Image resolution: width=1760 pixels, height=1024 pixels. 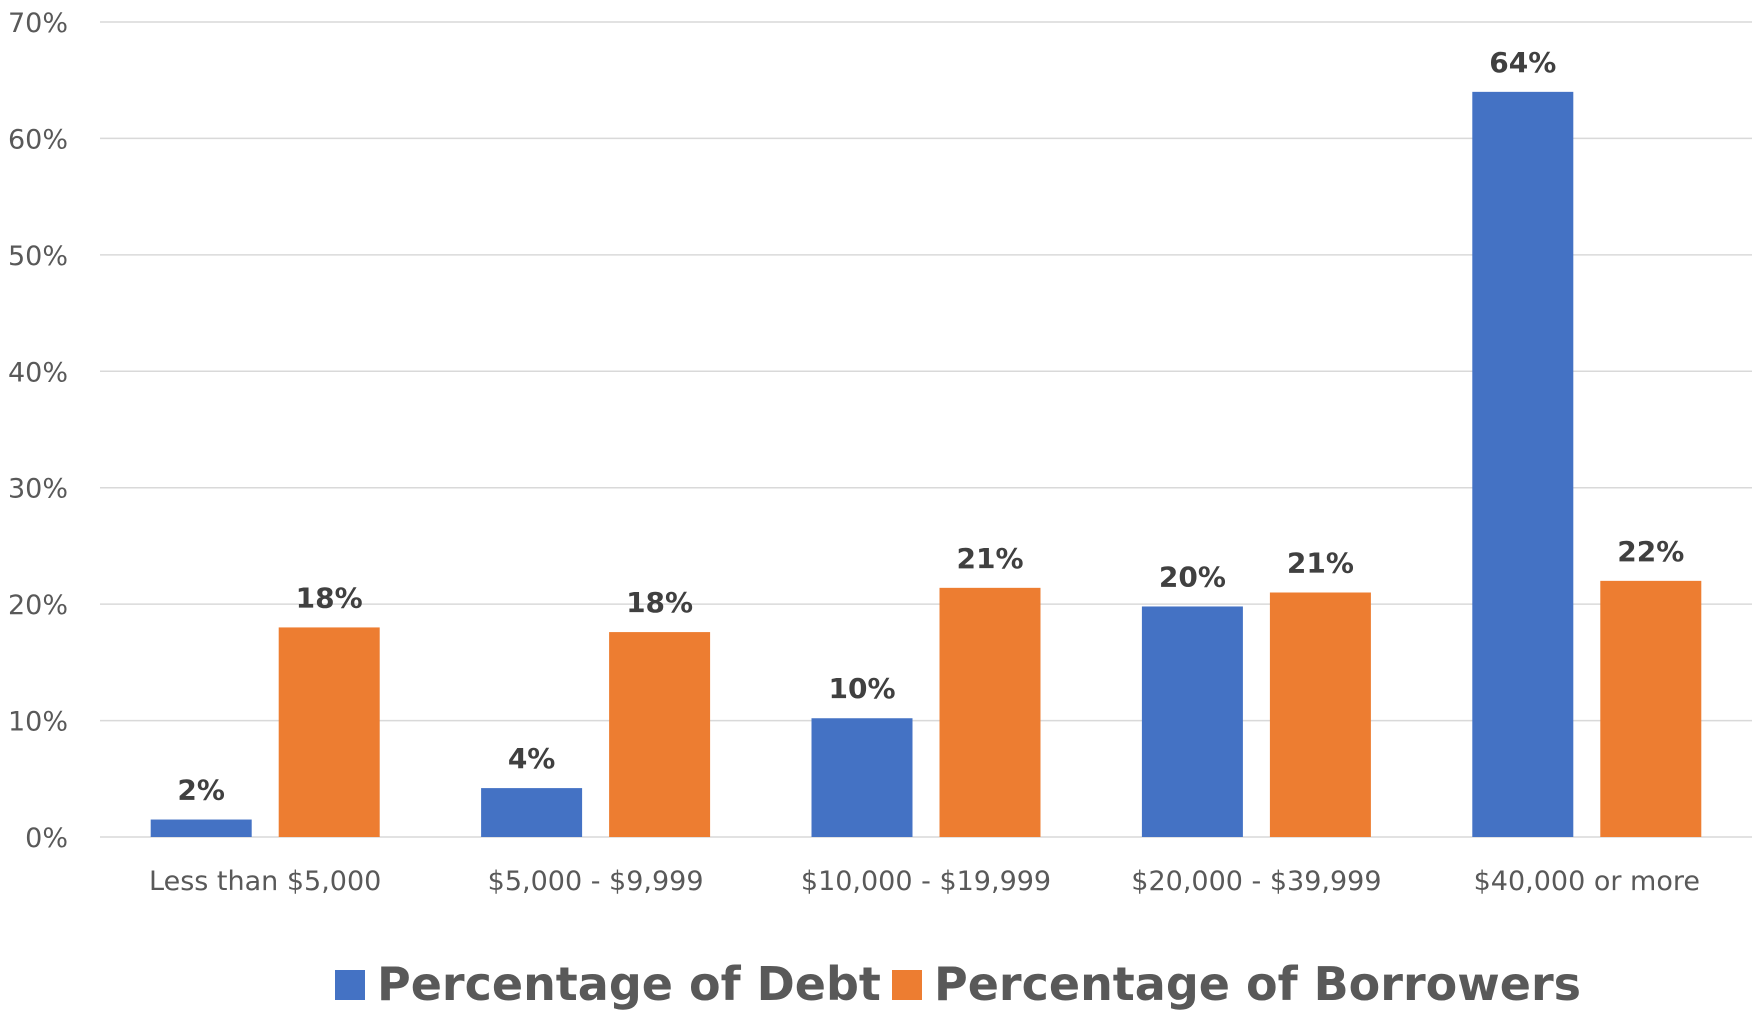 What do you see at coordinates (265, 881) in the screenshot?
I see `category-label: Less than $5,000` at bounding box center [265, 881].